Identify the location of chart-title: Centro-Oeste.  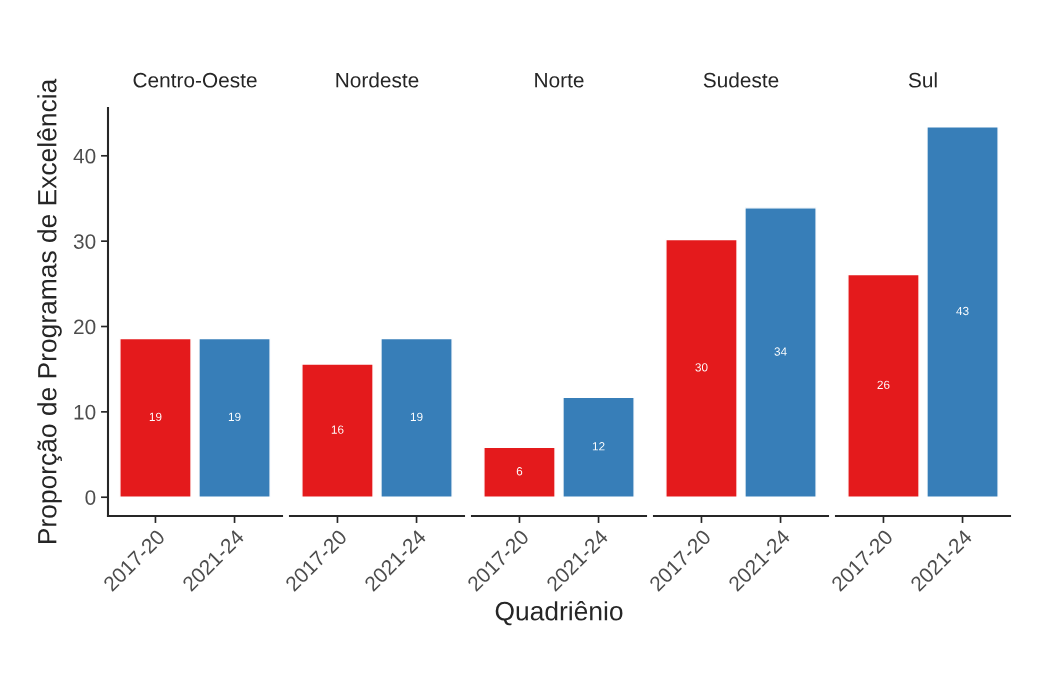
(195, 80).